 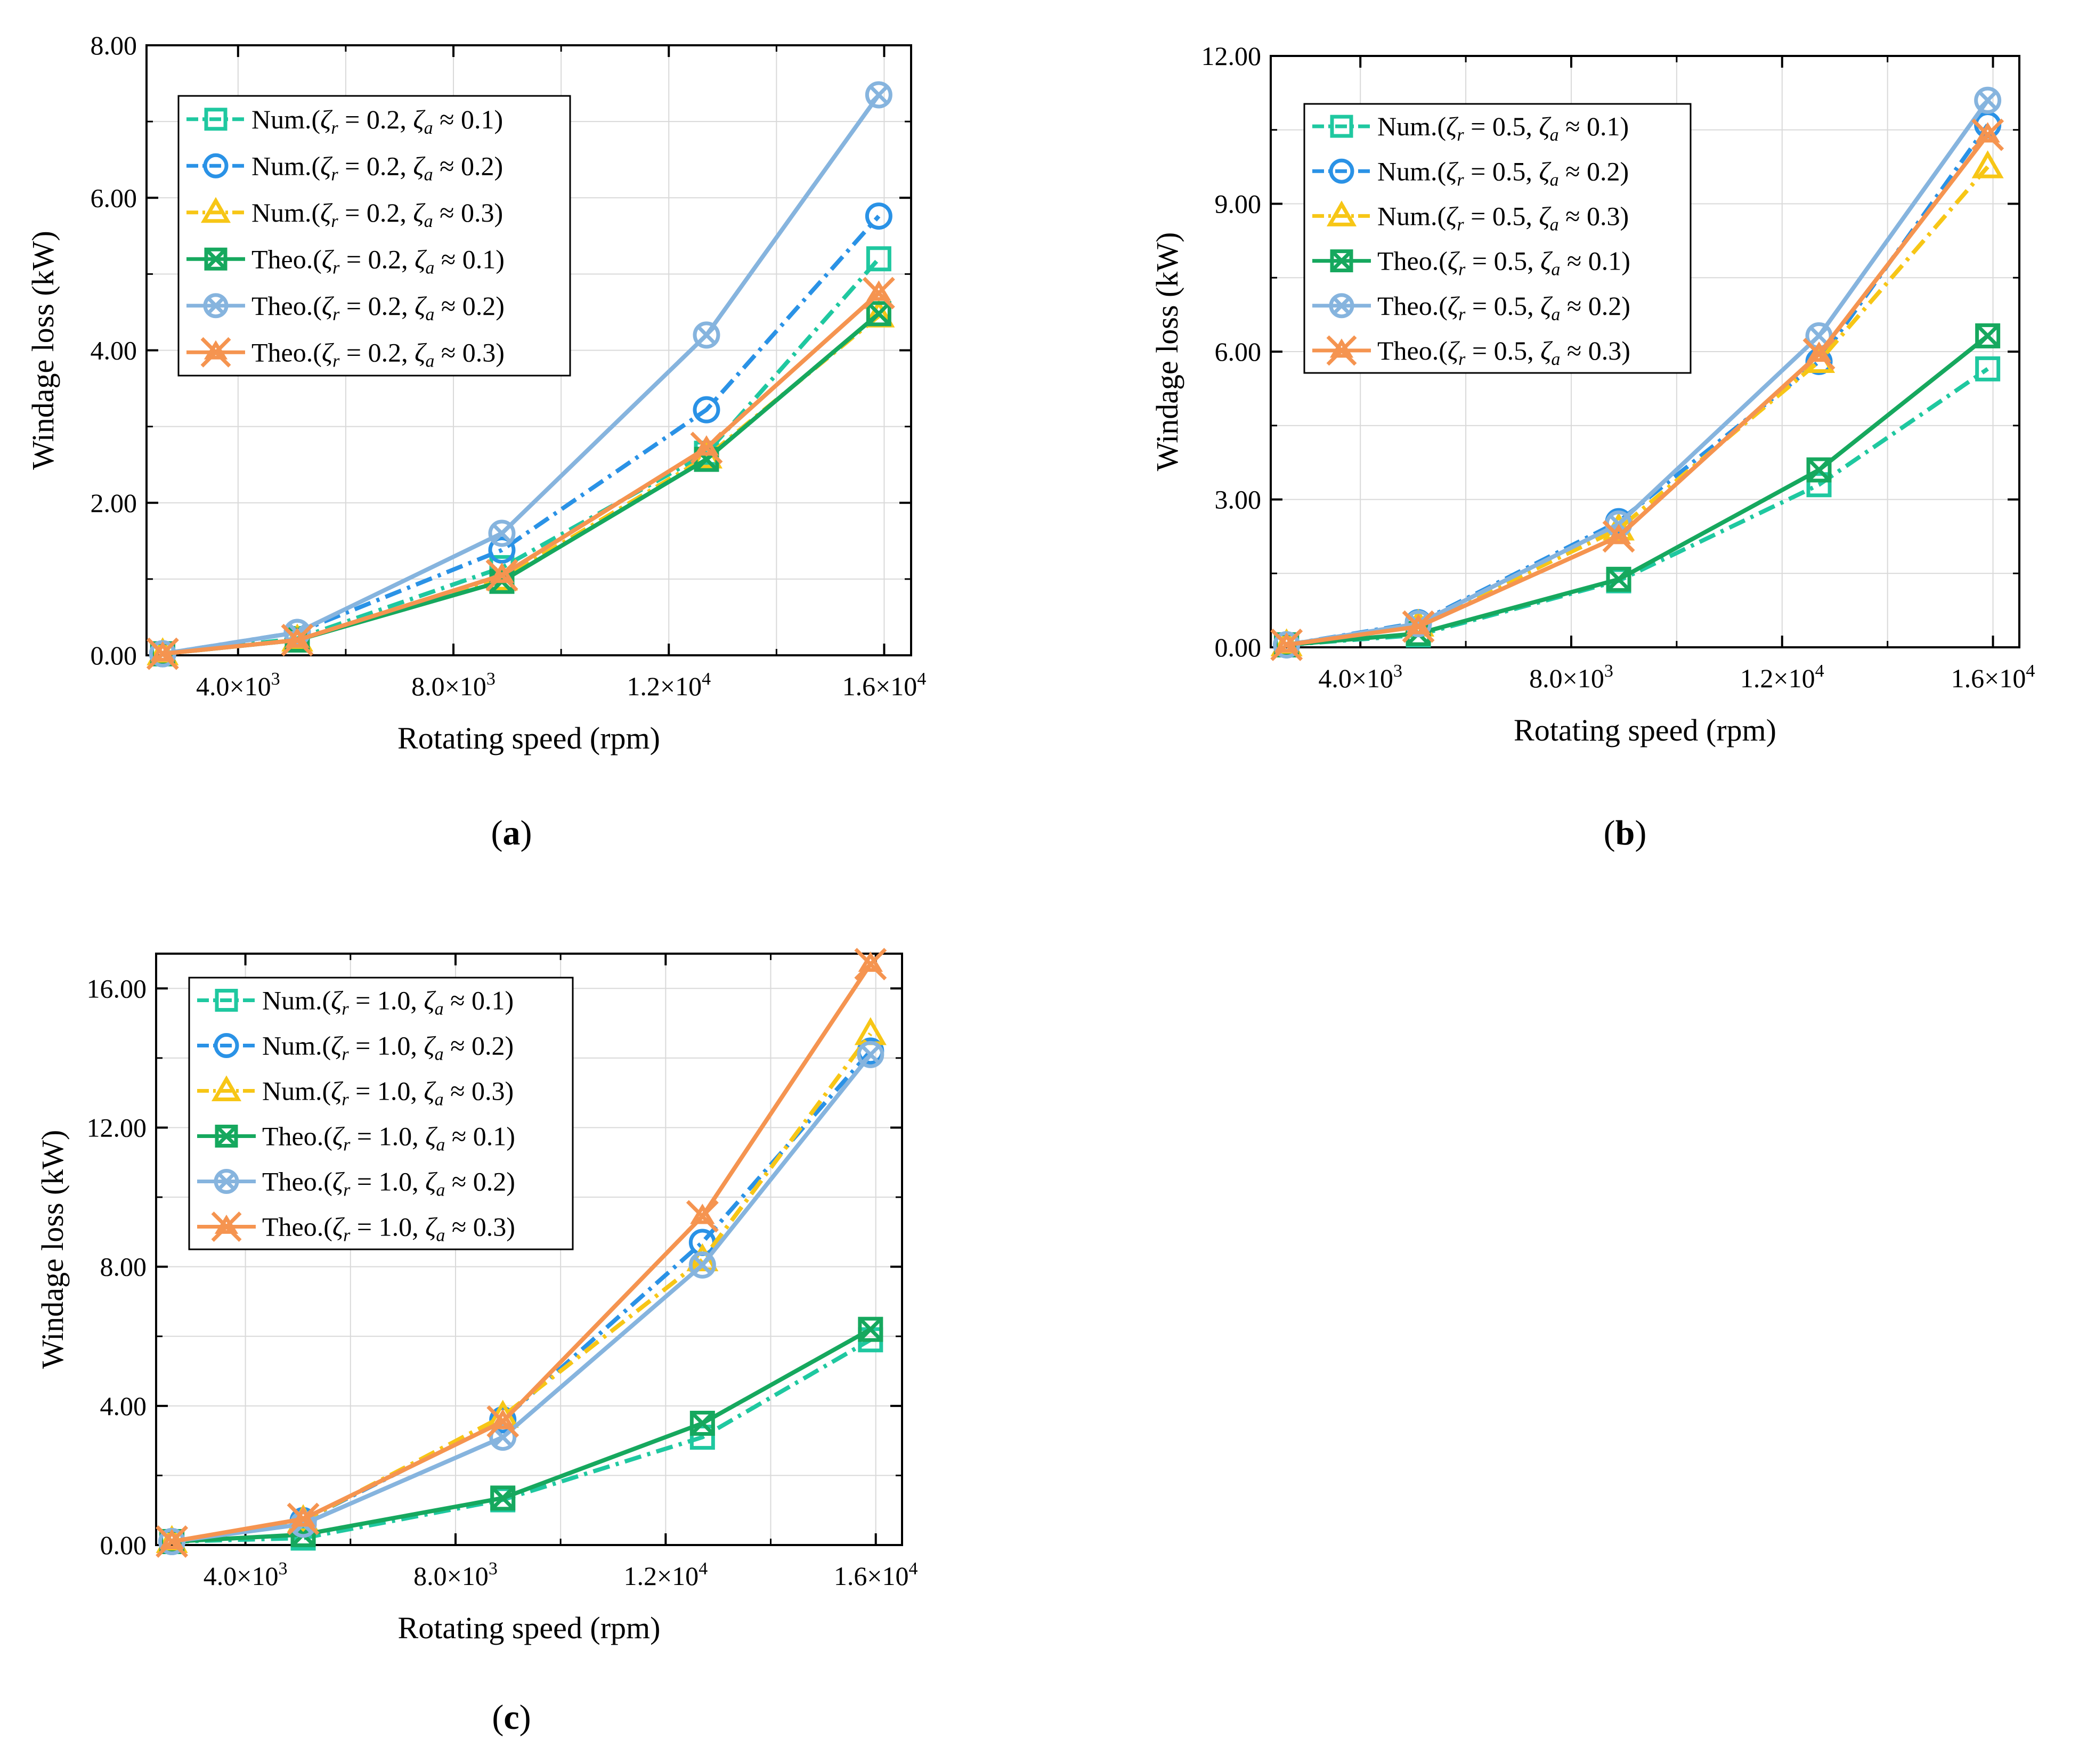 I want to click on plot-frame, so click(x=529, y=1249).